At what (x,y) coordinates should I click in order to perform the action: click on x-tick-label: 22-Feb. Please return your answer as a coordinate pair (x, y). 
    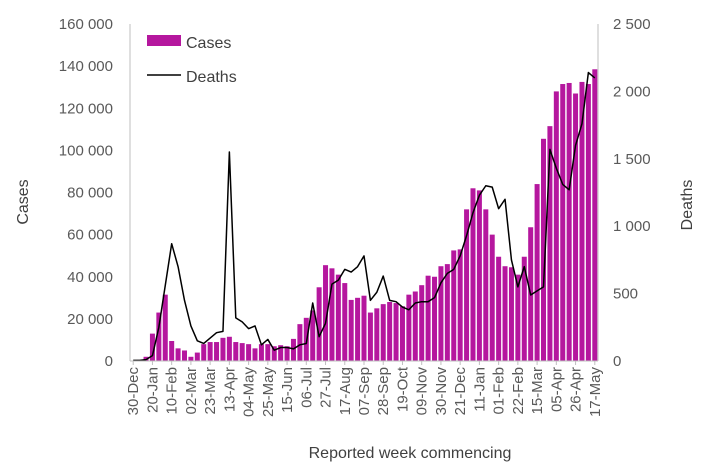
    Looking at the image, I should click on (518, 391).